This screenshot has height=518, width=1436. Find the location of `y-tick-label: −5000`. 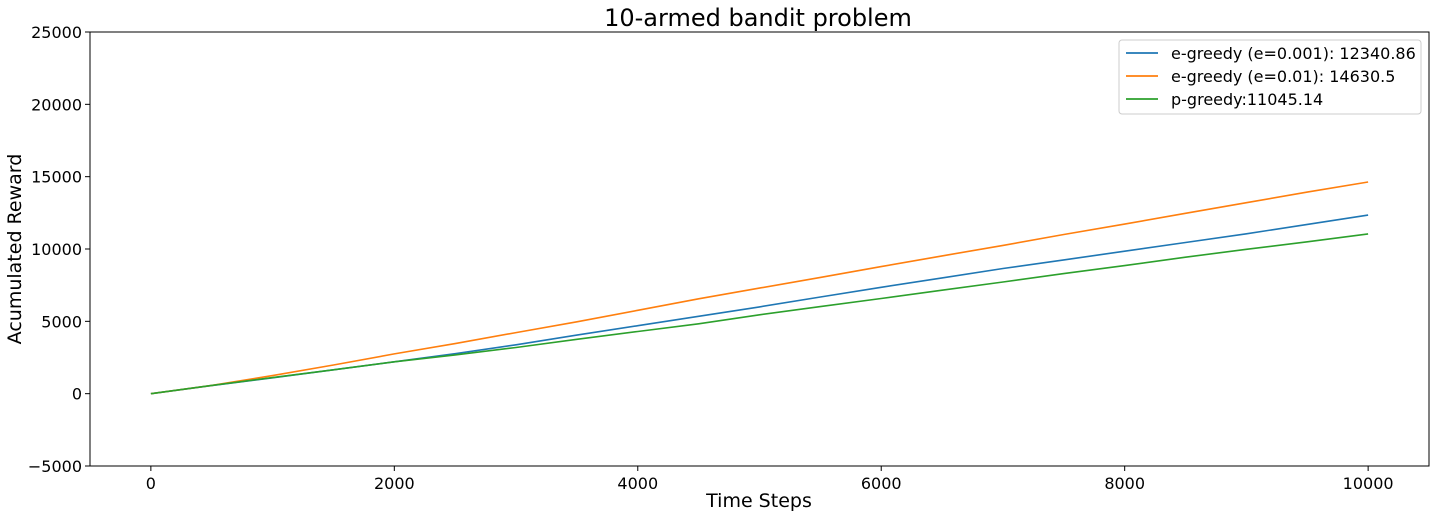

y-tick-label: −5000 is located at coordinates (55, 466).